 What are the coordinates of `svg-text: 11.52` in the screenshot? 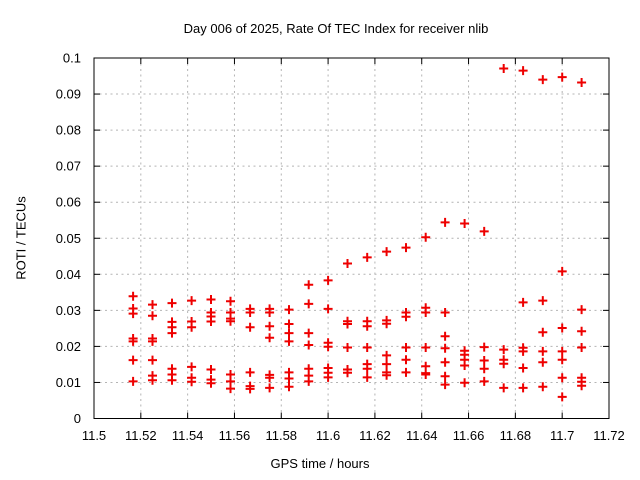 It's located at (141, 435).